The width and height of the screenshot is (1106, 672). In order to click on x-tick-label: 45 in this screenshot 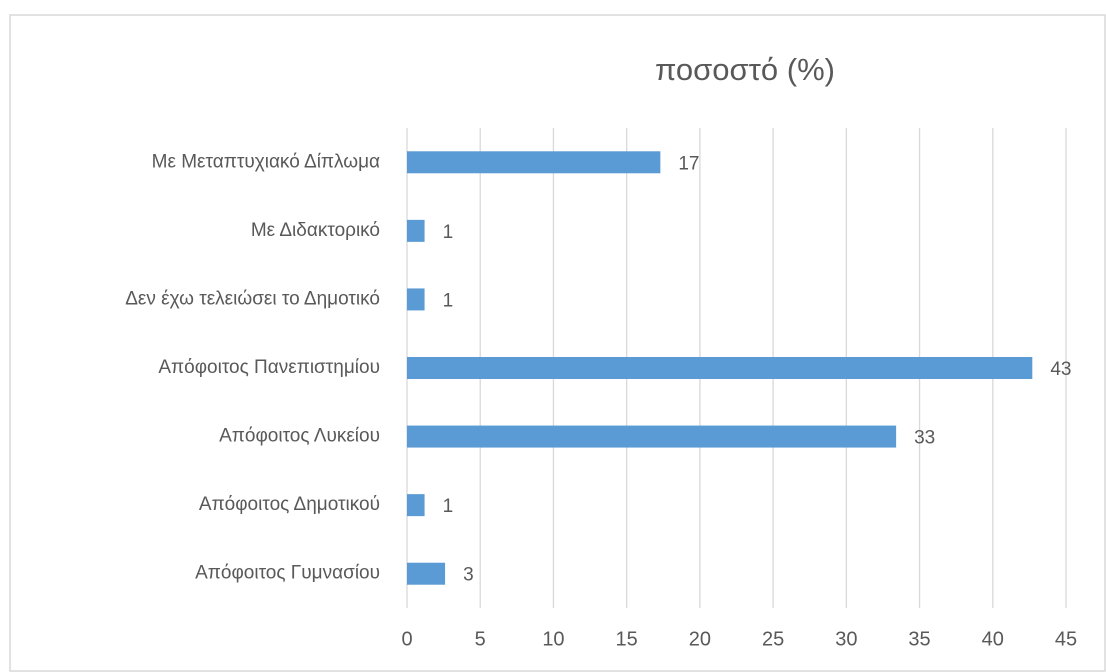, I will do `click(1066, 639)`.